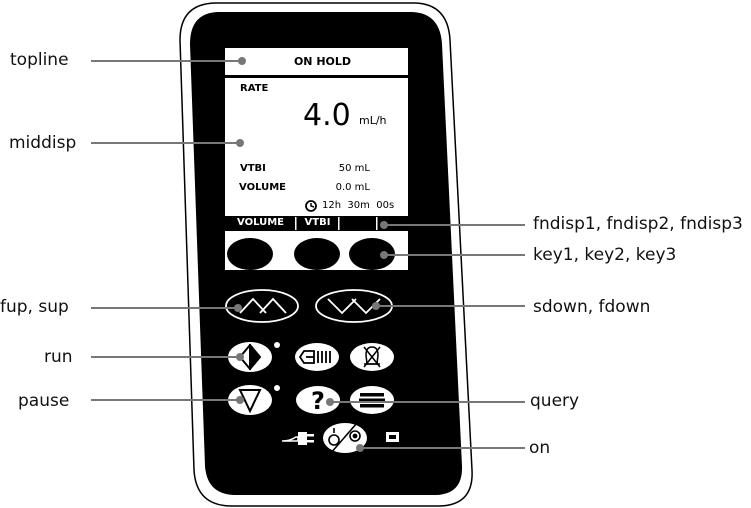 Image resolution: width=751 pixels, height=508 pixels. What do you see at coordinates (317, 254) in the screenshot?
I see `key2-button` at bounding box center [317, 254].